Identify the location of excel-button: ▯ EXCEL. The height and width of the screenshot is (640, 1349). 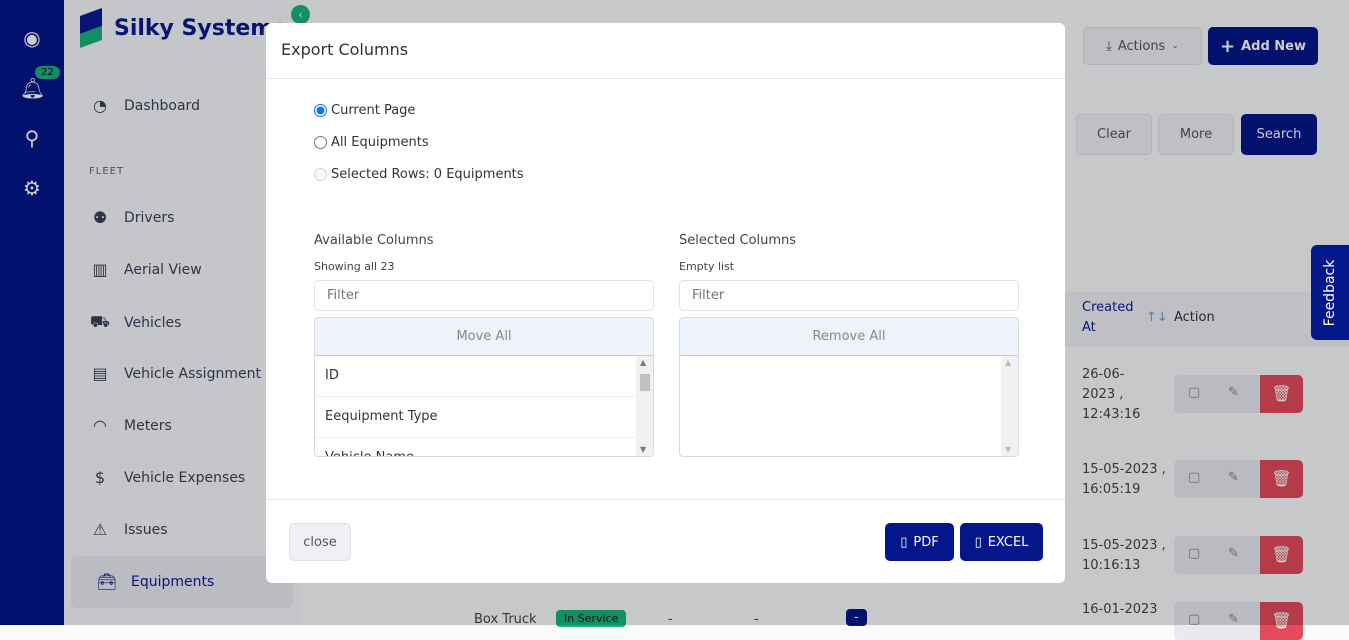
(1001, 542).